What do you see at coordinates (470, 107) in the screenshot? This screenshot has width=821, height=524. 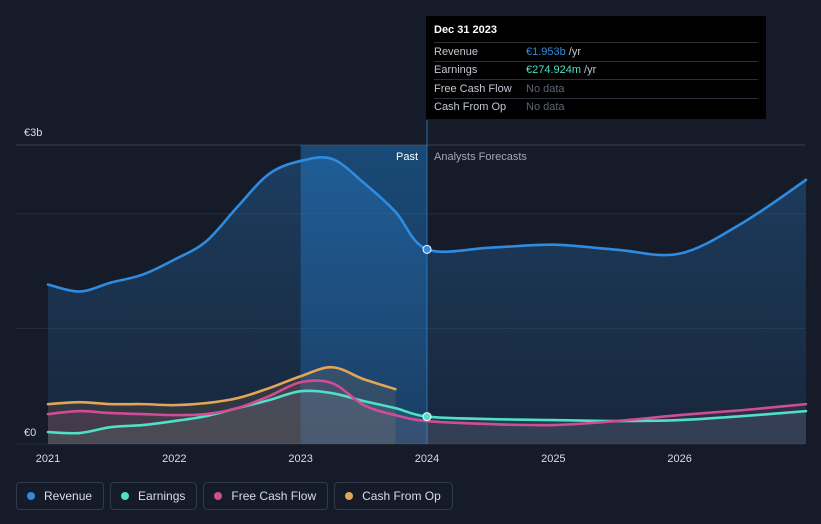 I see `tooltip-label: Cash From Op` at bounding box center [470, 107].